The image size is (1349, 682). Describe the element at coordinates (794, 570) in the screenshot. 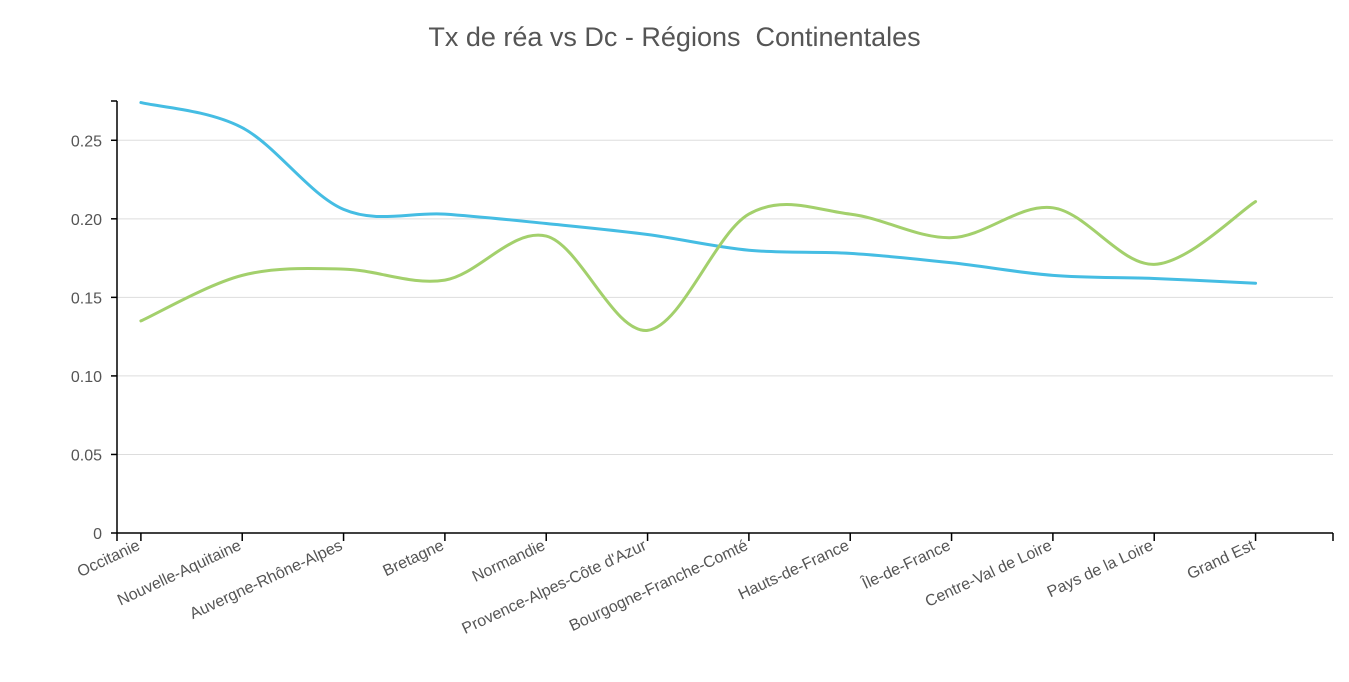

I see `x-tick-label: Hauts-de-France` at that location.